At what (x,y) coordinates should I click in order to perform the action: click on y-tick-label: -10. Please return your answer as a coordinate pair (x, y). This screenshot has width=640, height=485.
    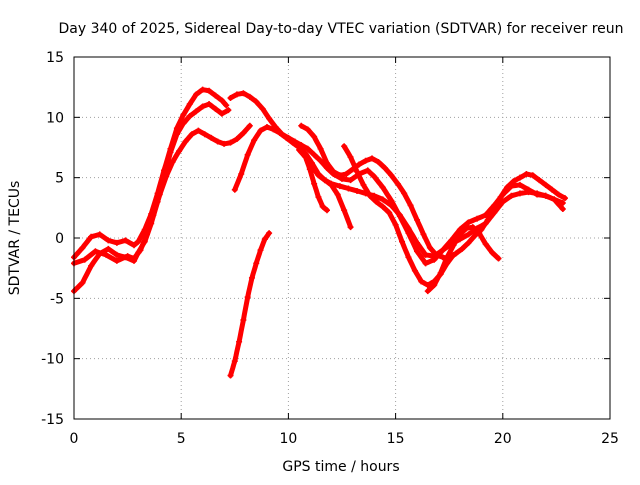
    Looking at the image, I should click on (52, 360).